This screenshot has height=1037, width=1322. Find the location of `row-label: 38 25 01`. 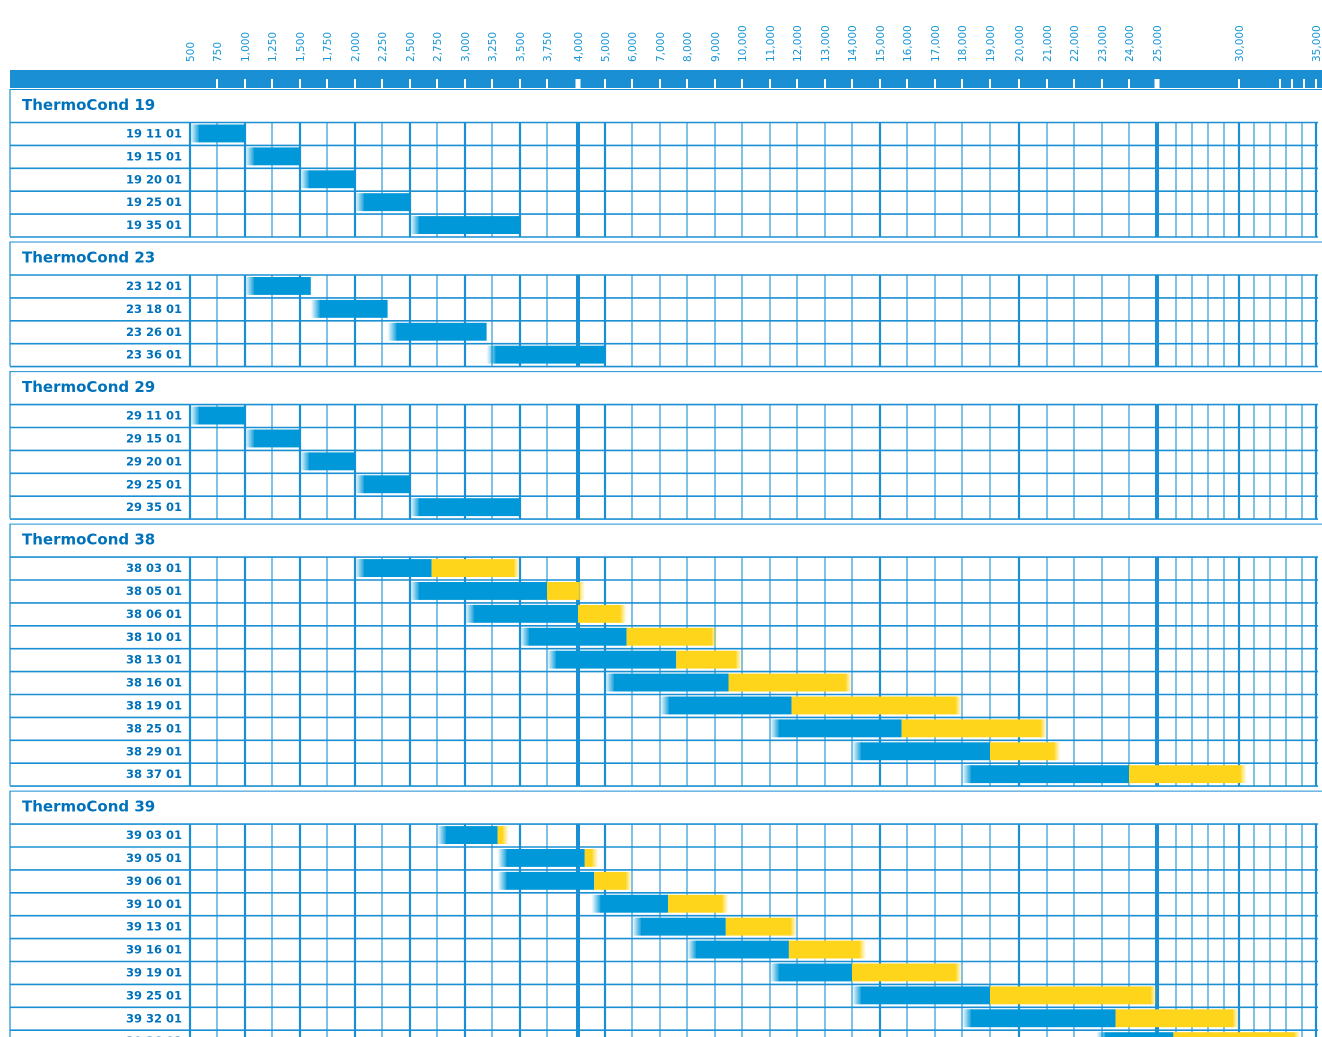

row-label: 38 25 01 is located at coordinates (154, 728).